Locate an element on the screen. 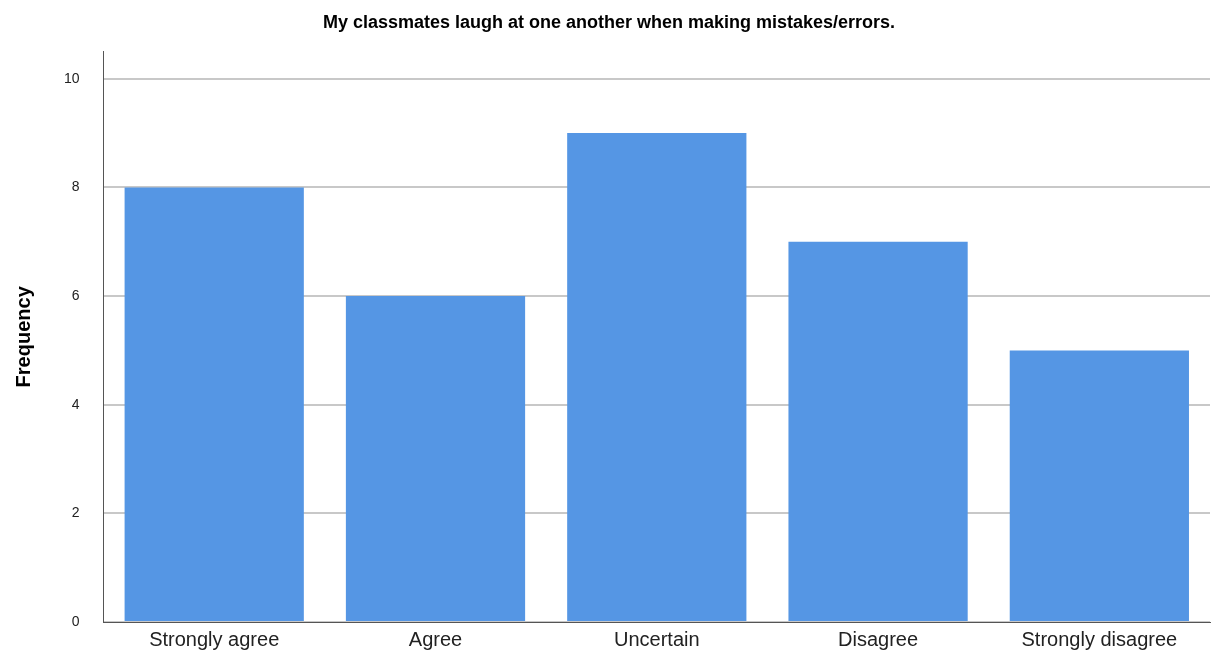 The width and height of the screenshot is (1220, 666). y-tick-label: 6 is located at coordinates (75, 294).